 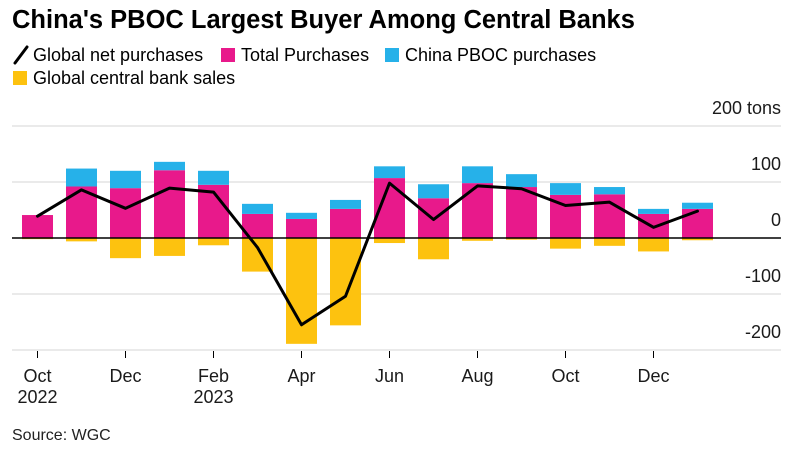 I want to click on legend-label: Global central bank sales, so click(x=134, y=78).